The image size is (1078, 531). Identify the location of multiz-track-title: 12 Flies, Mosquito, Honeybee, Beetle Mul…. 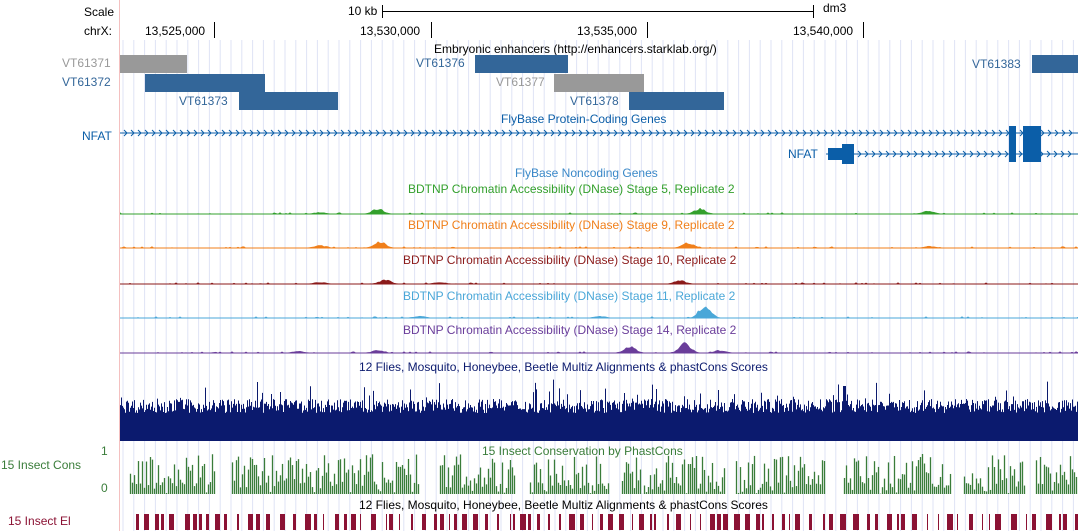
(563, 367).